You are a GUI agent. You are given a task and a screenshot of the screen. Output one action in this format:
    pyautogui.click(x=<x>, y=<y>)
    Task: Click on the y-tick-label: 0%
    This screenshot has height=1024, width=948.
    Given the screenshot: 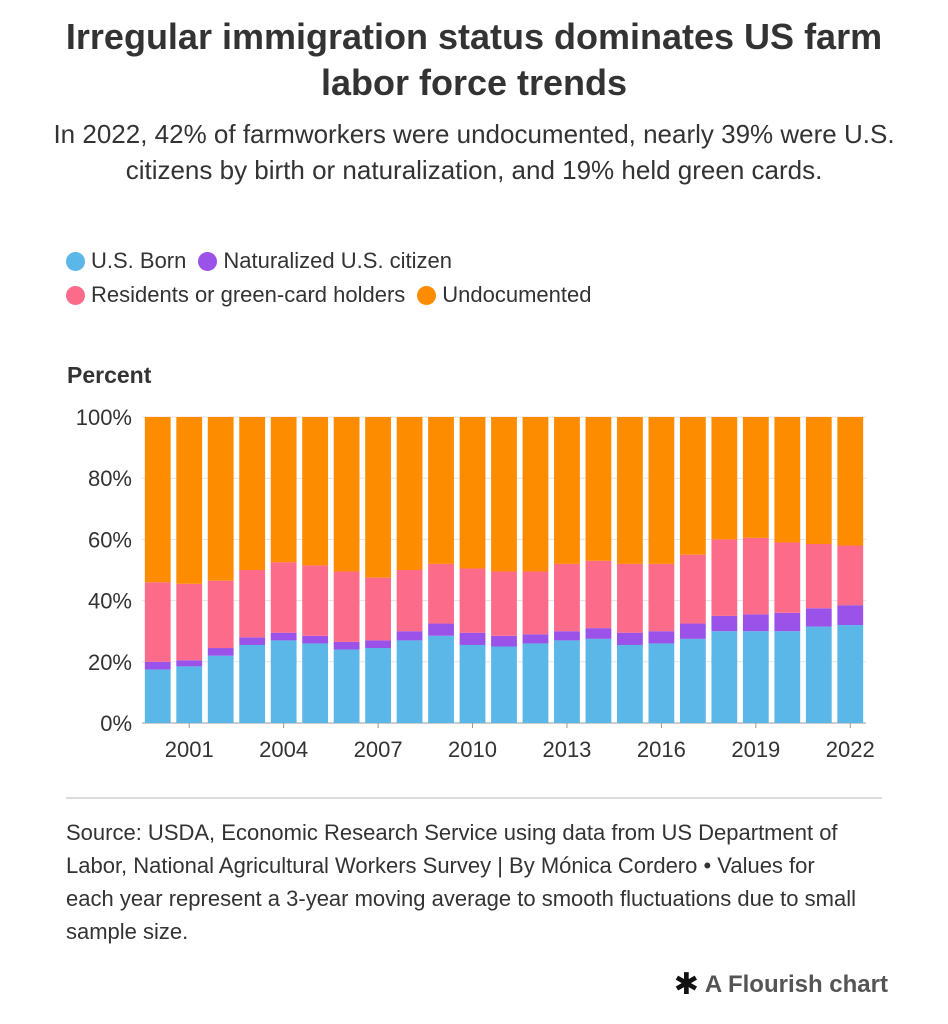 What is the action you would take?
    pyautogui.click(x=116, y=723)
    